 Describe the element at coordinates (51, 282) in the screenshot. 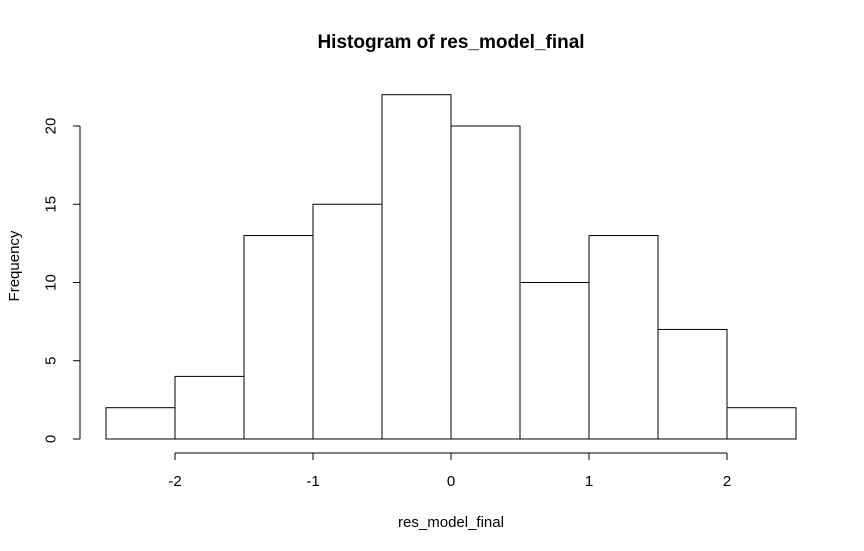

I see `y-tick-label: 10` at that location.